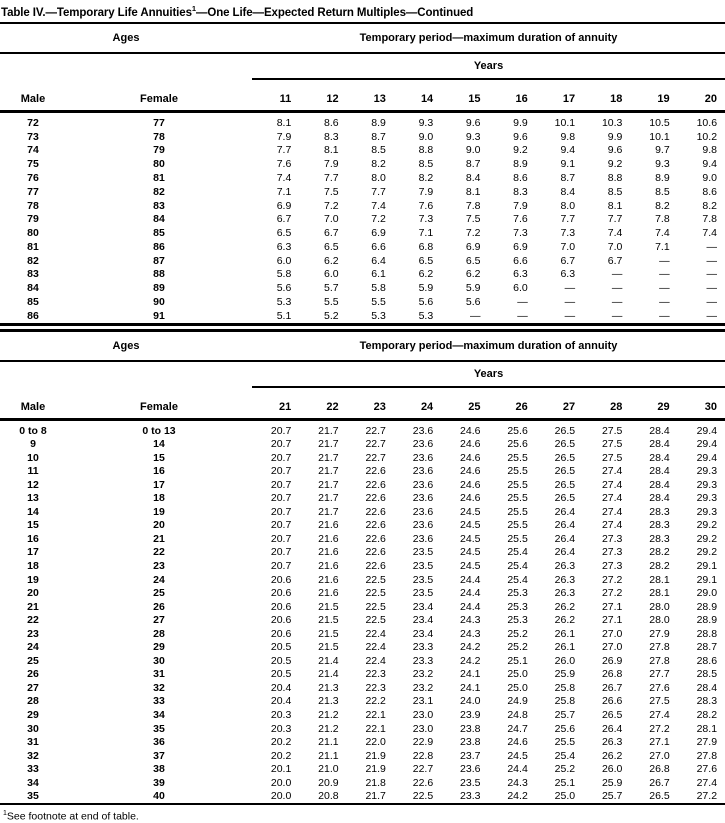 This screenshot has width=725, height=823. I want to click on value-cell: 21.1, so click(328, 742).